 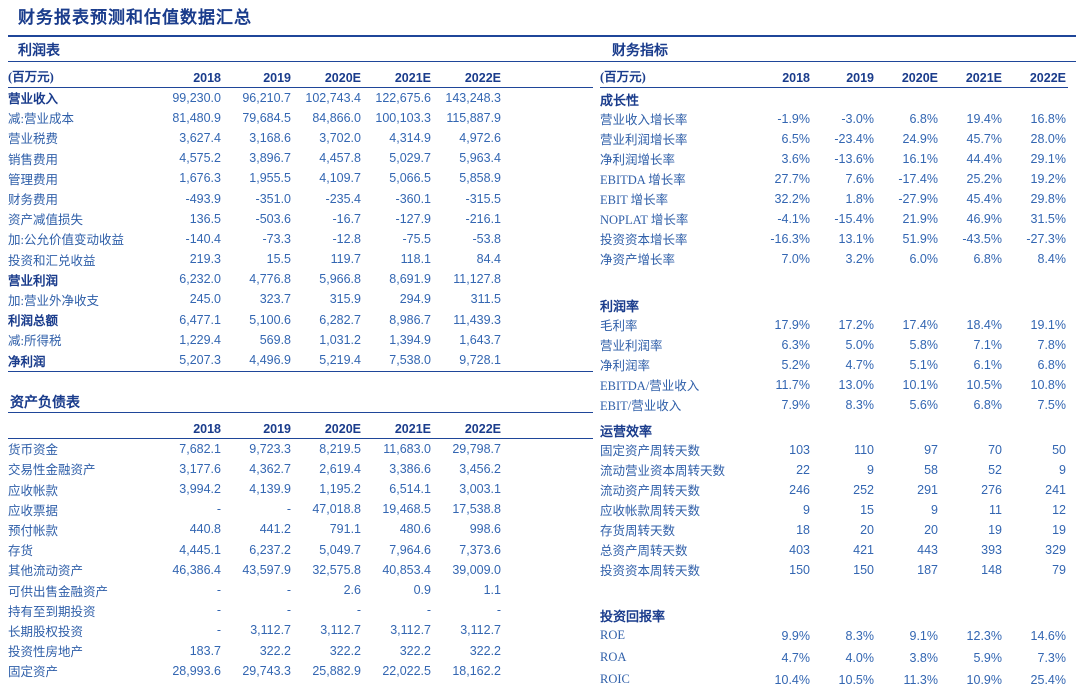 What do you see at coordinates (834, 179) in the screenshot?
I see `table-row: EBITDA 增长率 27.7% 7.6% -17.4% 25.2% 19.2%` at bounding box center [834, 179].